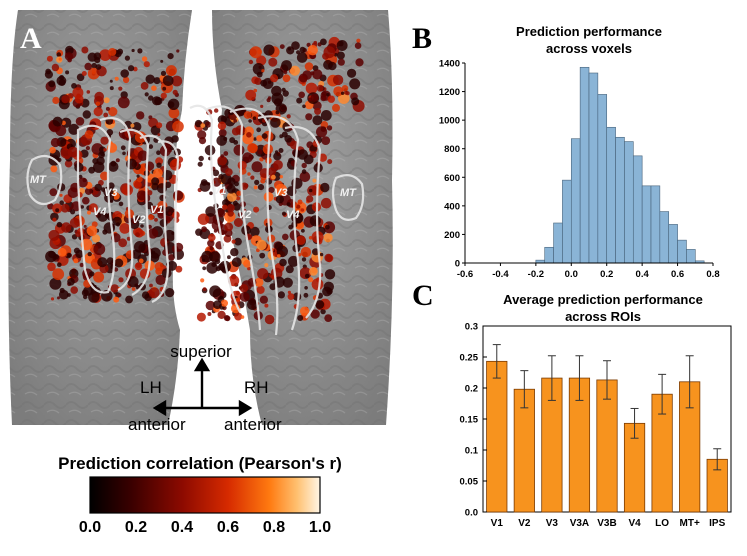  I want to click on orientation-anterior-left: anterior, so click(157, 424).